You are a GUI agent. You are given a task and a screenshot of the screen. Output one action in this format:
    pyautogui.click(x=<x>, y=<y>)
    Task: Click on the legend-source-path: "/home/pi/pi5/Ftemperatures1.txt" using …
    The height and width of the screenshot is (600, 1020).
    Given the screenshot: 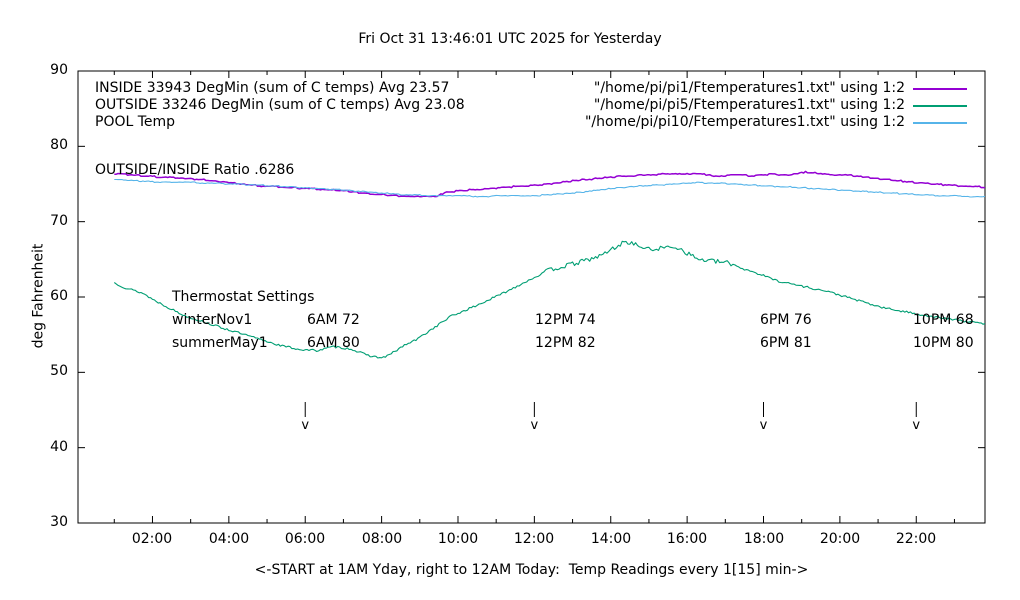 What is the action you would take?
    pyautogui.click(x=749, y=105)
    